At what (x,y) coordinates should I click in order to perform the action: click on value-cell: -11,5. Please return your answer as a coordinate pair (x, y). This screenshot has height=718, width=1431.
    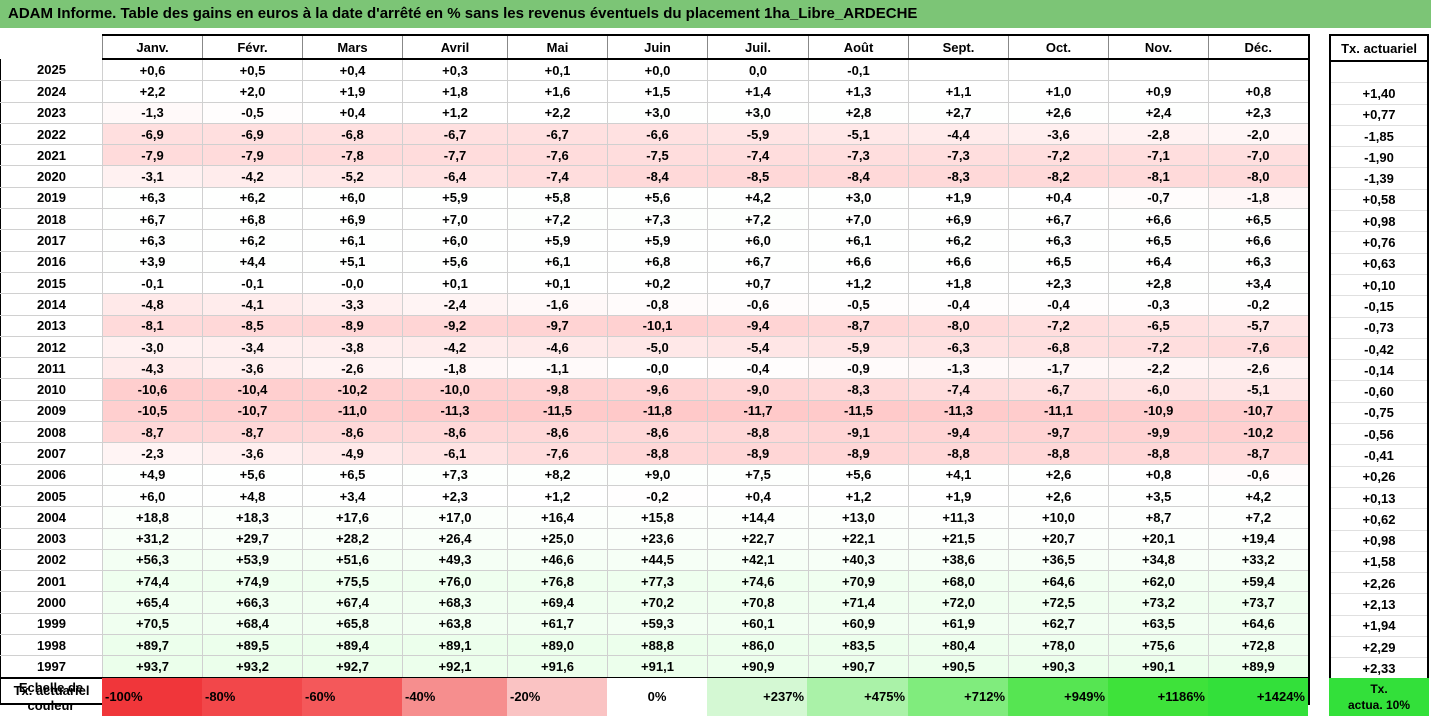
    Looking at the image, I should click on (858, 411).